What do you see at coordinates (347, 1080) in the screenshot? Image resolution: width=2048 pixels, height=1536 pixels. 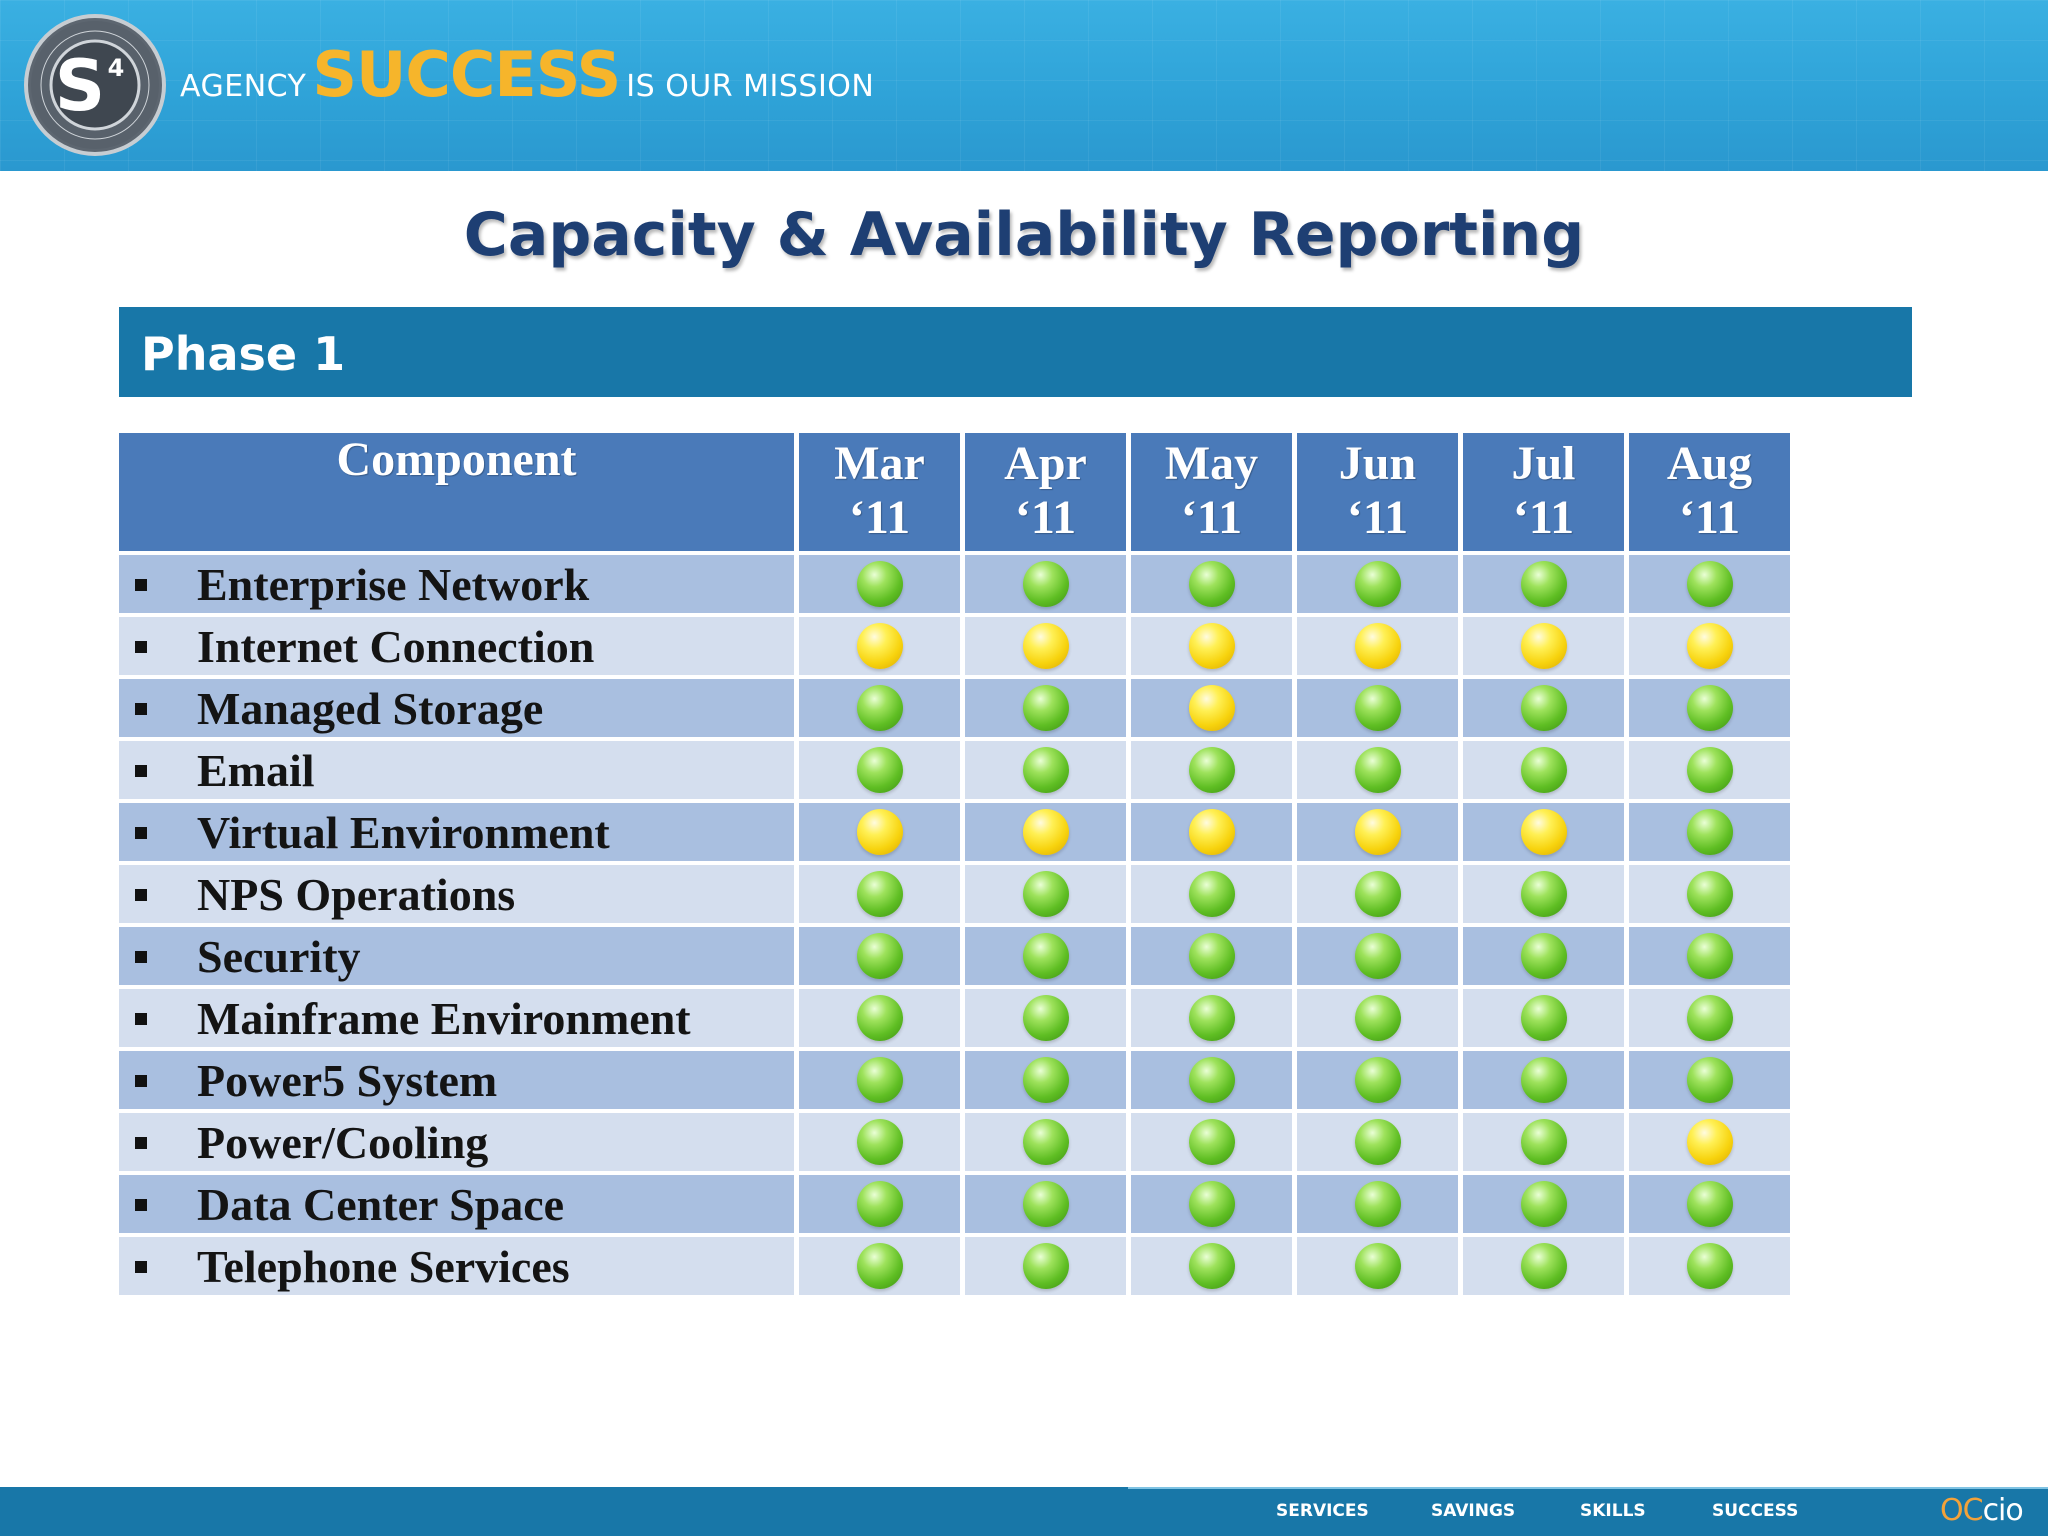 I see `component-name: Power5 System` at bounding box center [347, 1080].